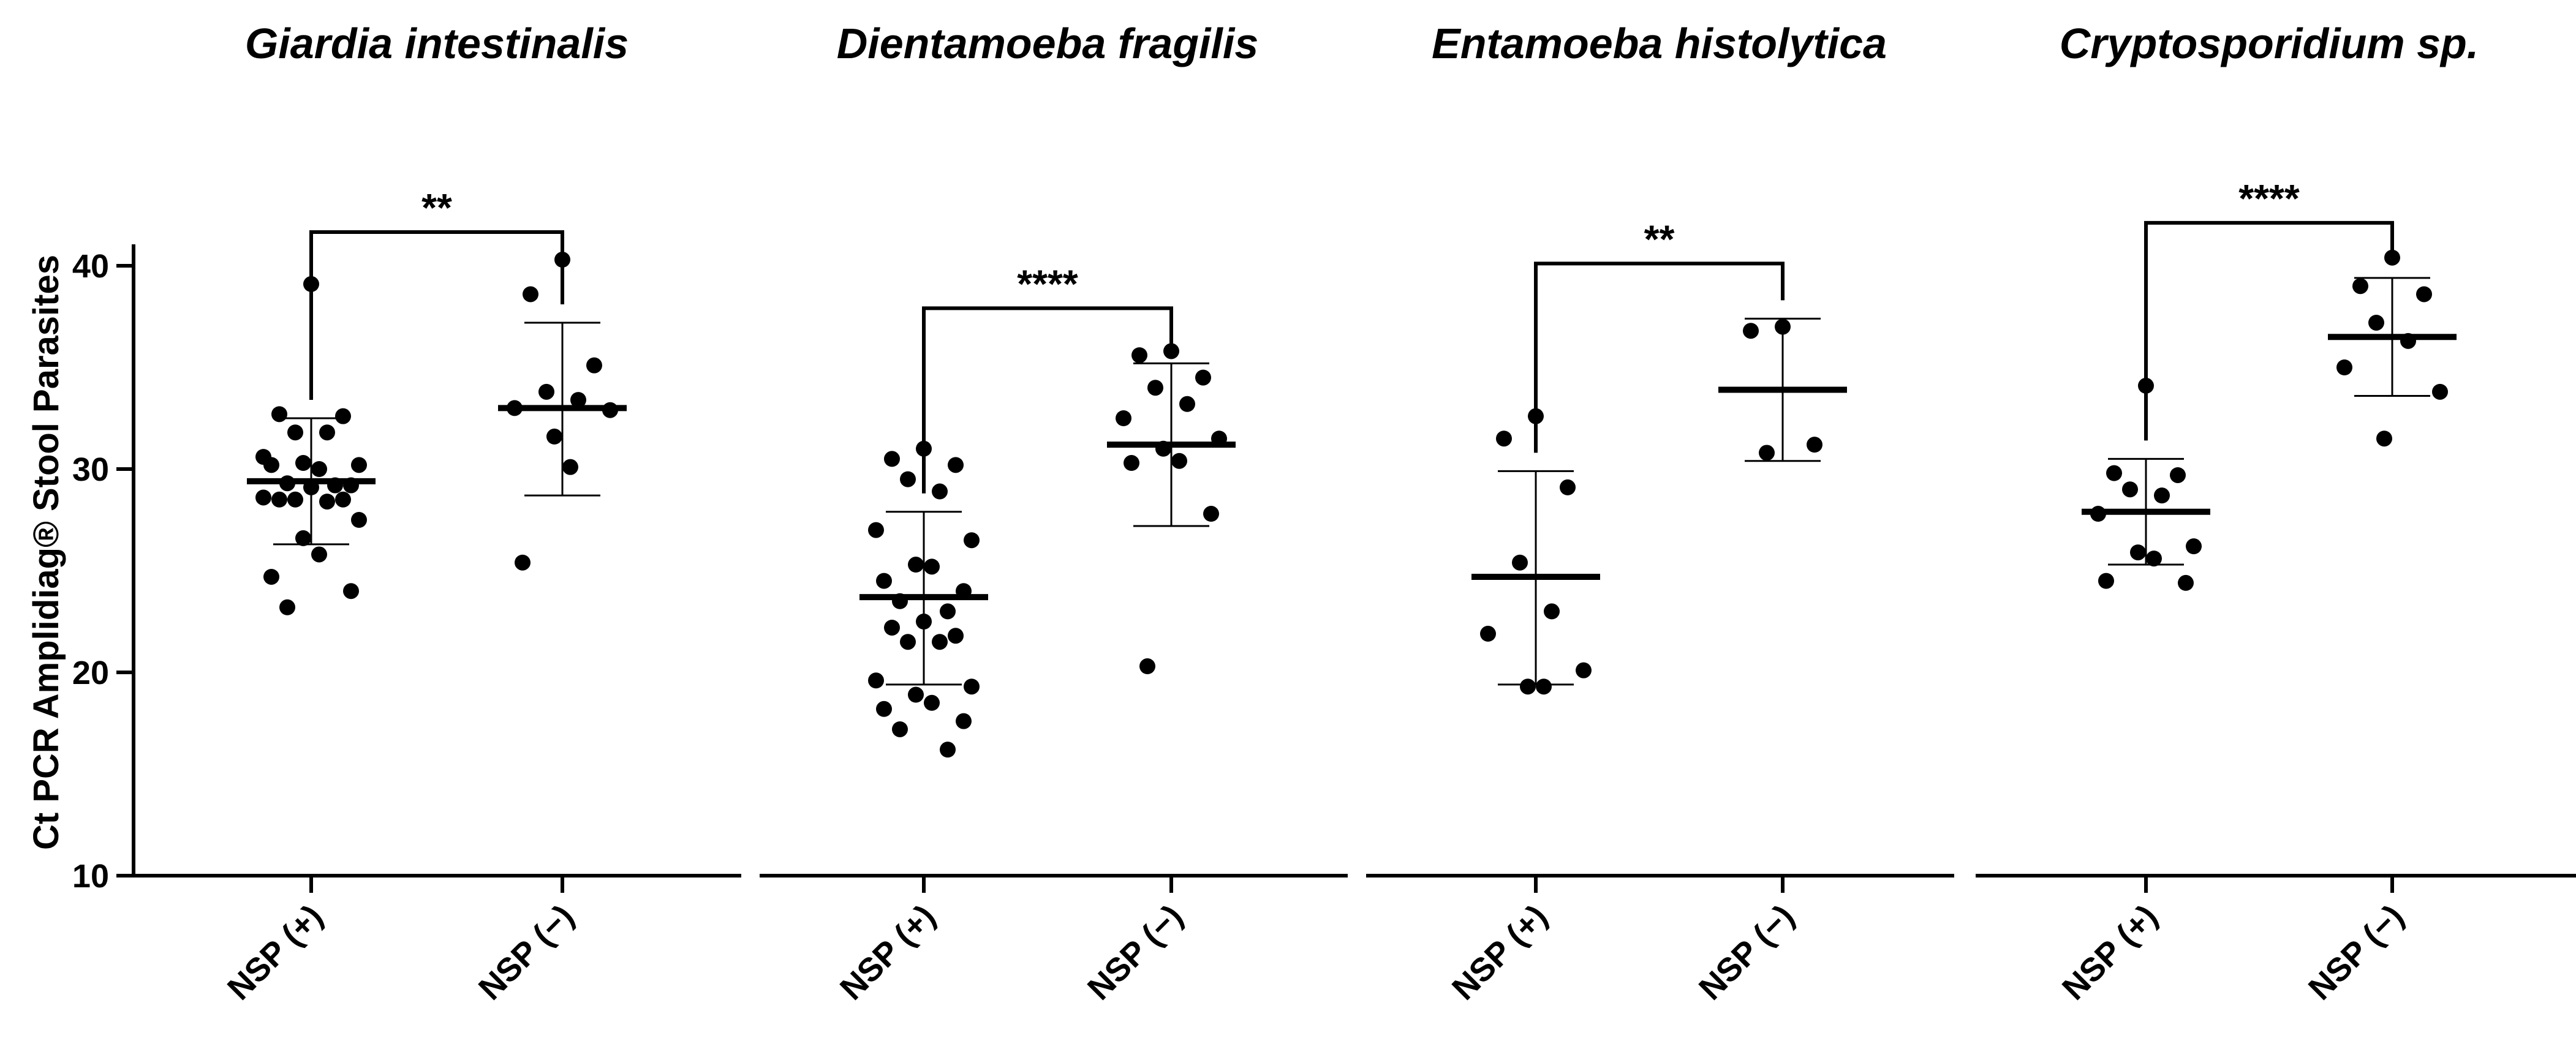 This screenshot has height=1041, width=2576. Describe the element at coordinates (90, 469) in the screenshot. I see `y-tick-label: 30` at that location.